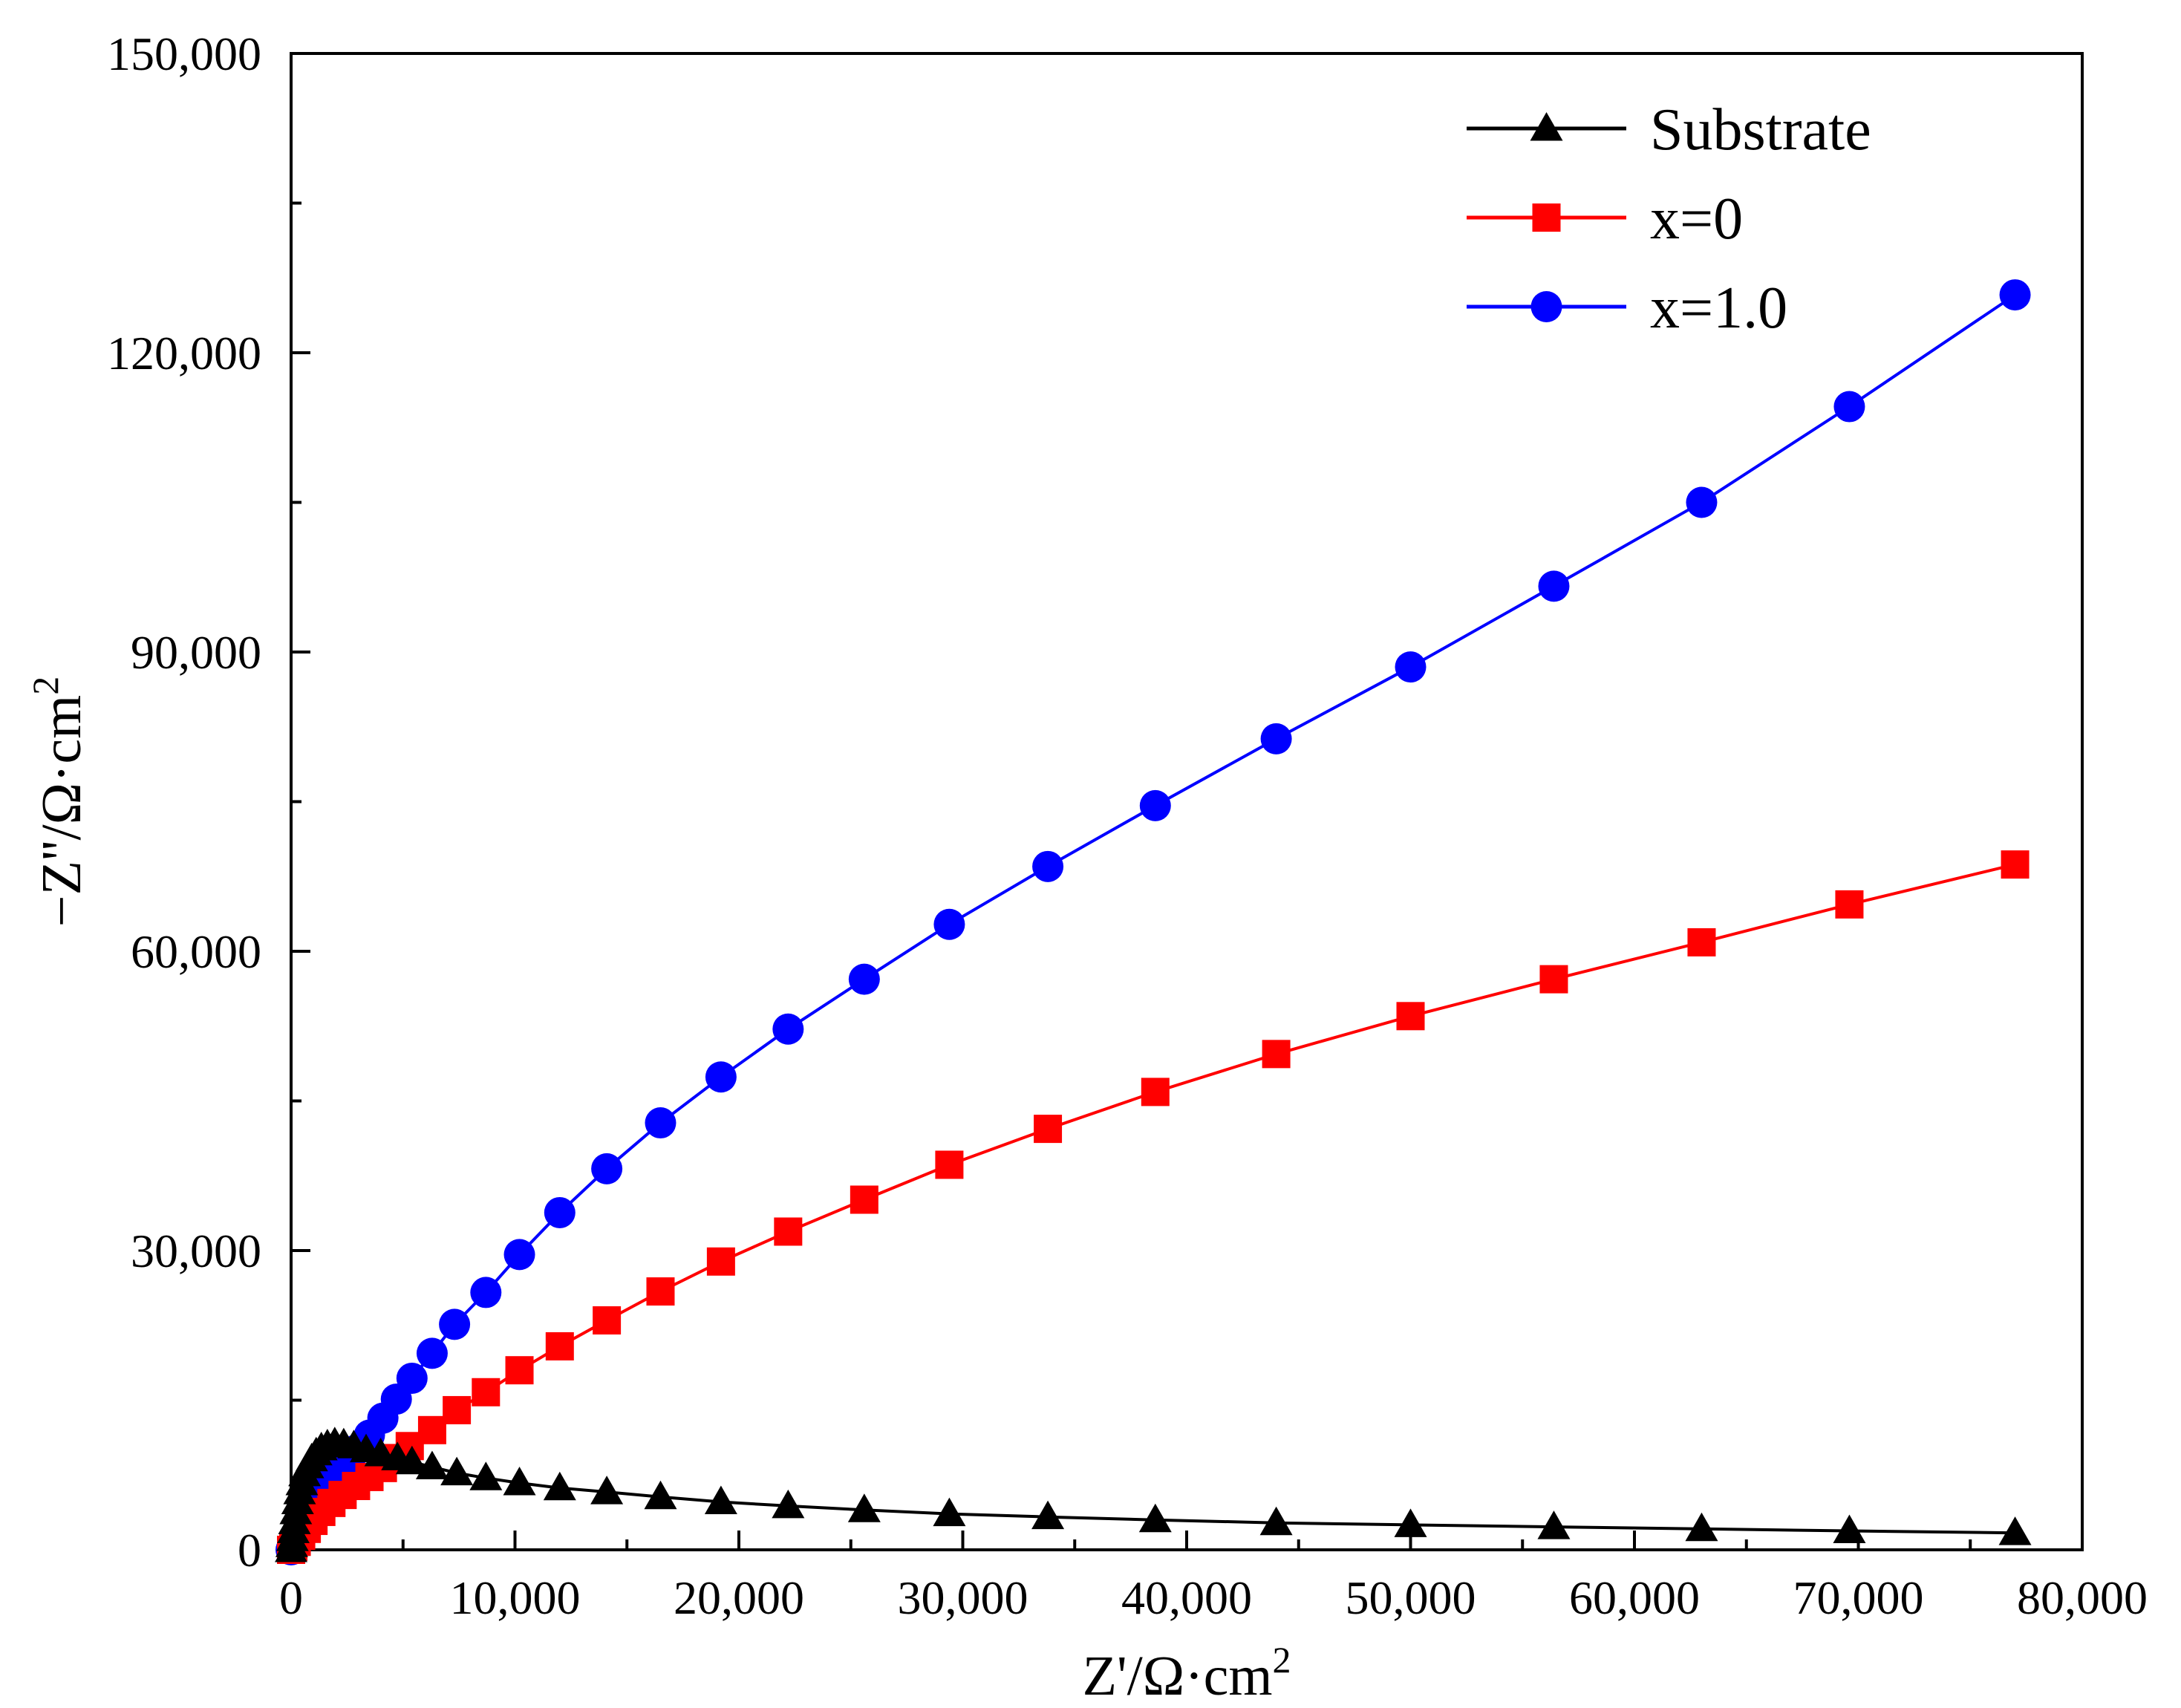 The width and height of the screenshot is (2181, 1708). I want to click on x-tick-label: 10,000, so click(515, 1597).